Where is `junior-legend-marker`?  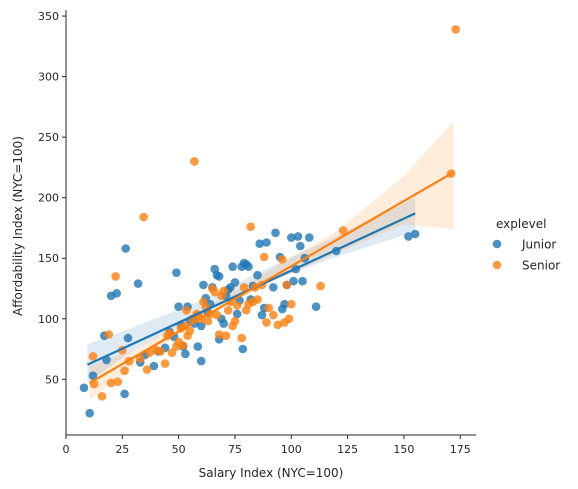 junior-legend-marker is located at coordinates (497, 244).